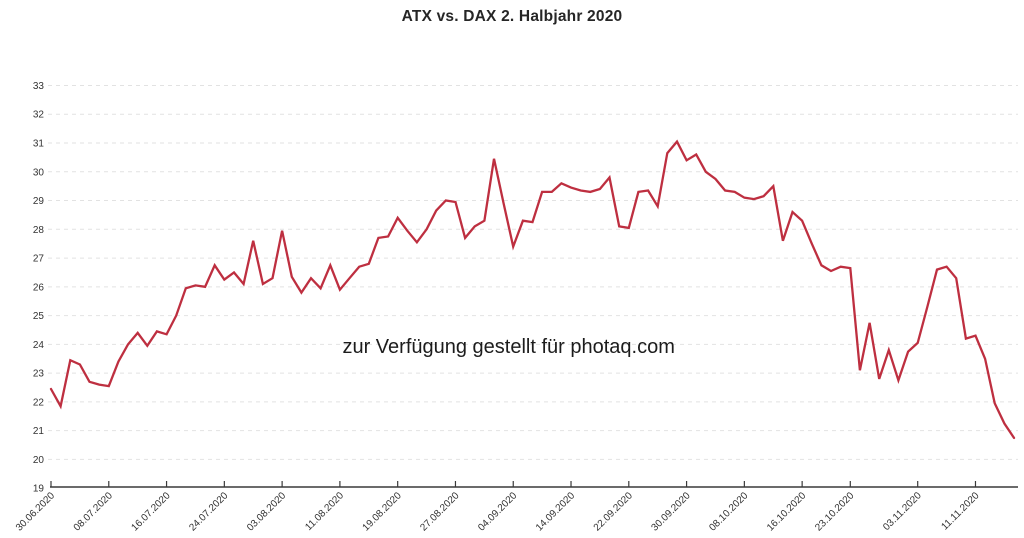 This screenshot has height=538, width=1024. What do you see at coordinates (39, 316) in the screenshot?
I see `y-tick-label: 25` at bounding box center [39, 316].